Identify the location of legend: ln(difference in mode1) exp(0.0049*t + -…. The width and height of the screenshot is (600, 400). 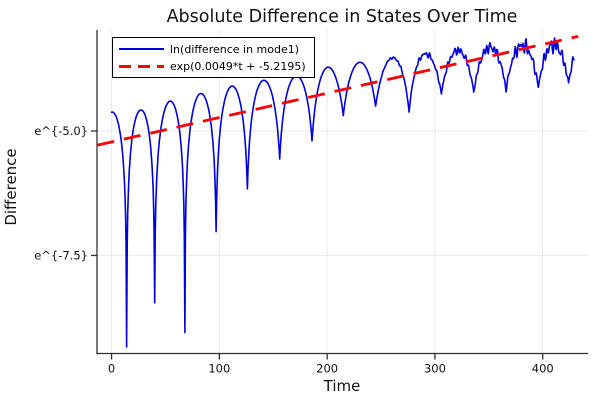
(213, 57).